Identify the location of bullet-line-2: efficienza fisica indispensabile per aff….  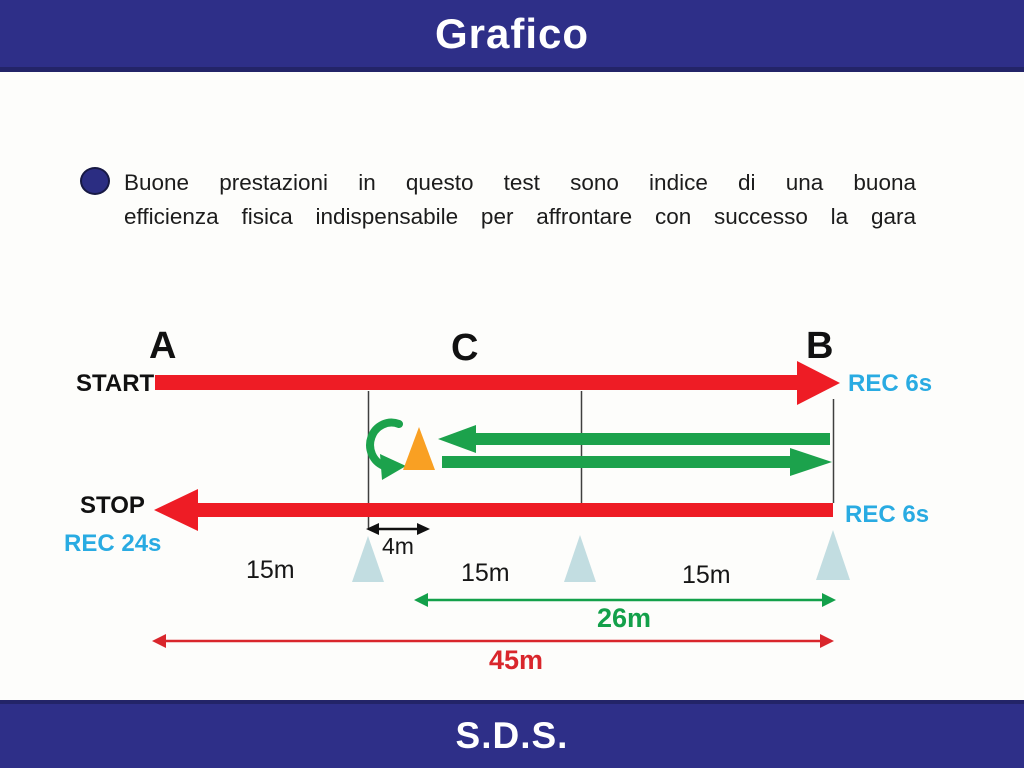
(520, 216).